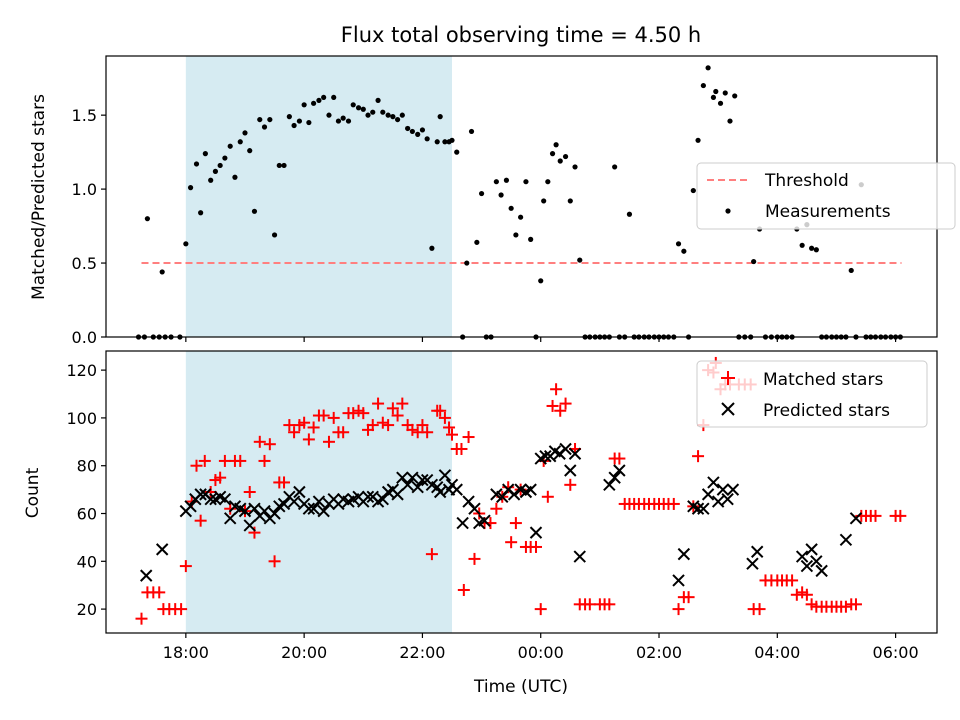  I want to click on y-tick-label-bottom: 40, so click(87, 561).